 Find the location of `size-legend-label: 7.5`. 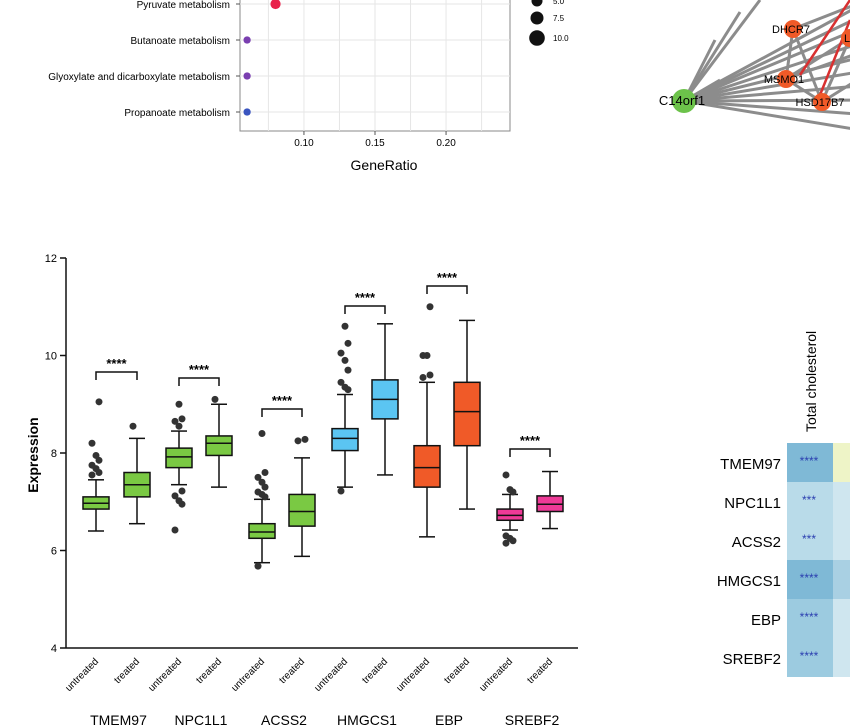

size-legend-label: 7.5 is located at coordinates (559, 18).